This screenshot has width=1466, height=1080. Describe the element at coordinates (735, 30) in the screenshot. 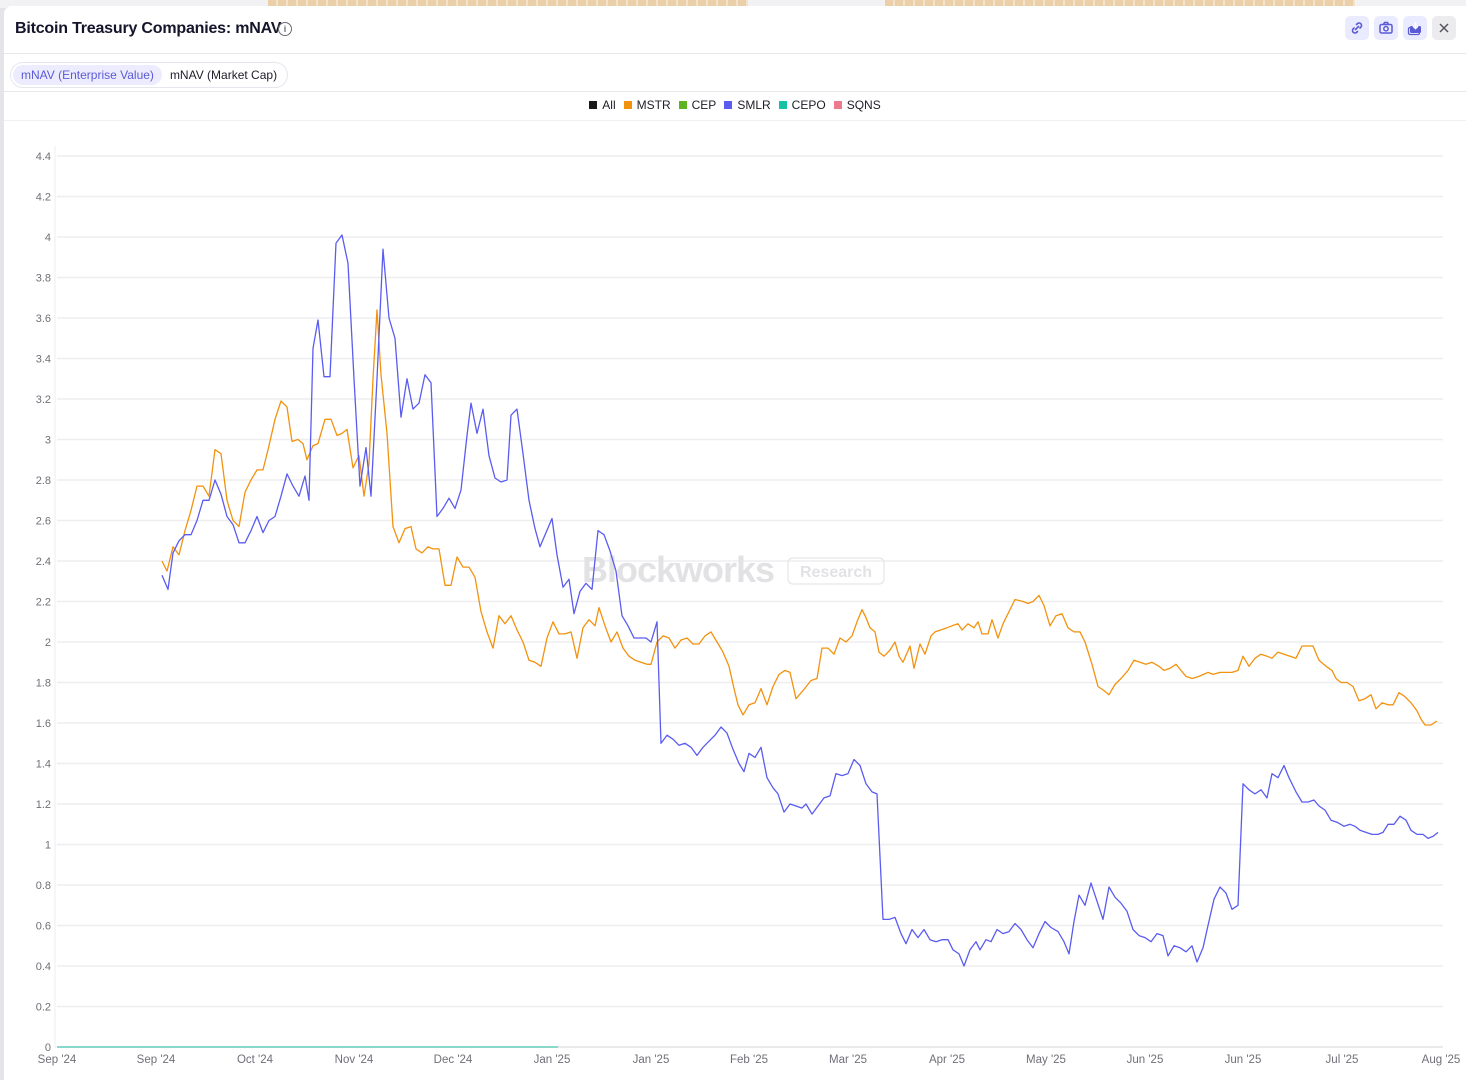

I see `modal-header: Bitcoin Treasury Companies: mNAV i` at that location.